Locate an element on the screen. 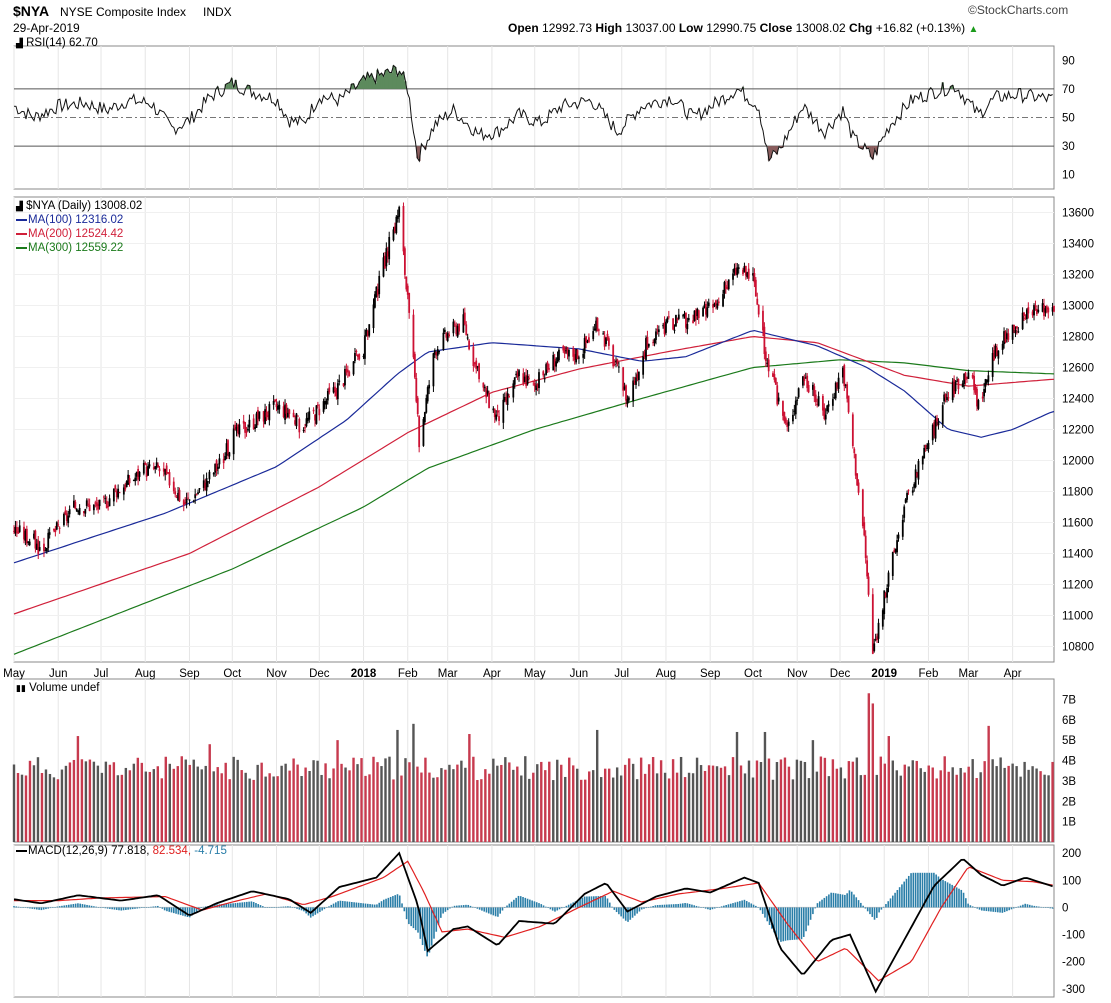 The width and height of the screenshot is (1111, 1003). price-tick-label: 12000 is located at coordinates (1078, 462).